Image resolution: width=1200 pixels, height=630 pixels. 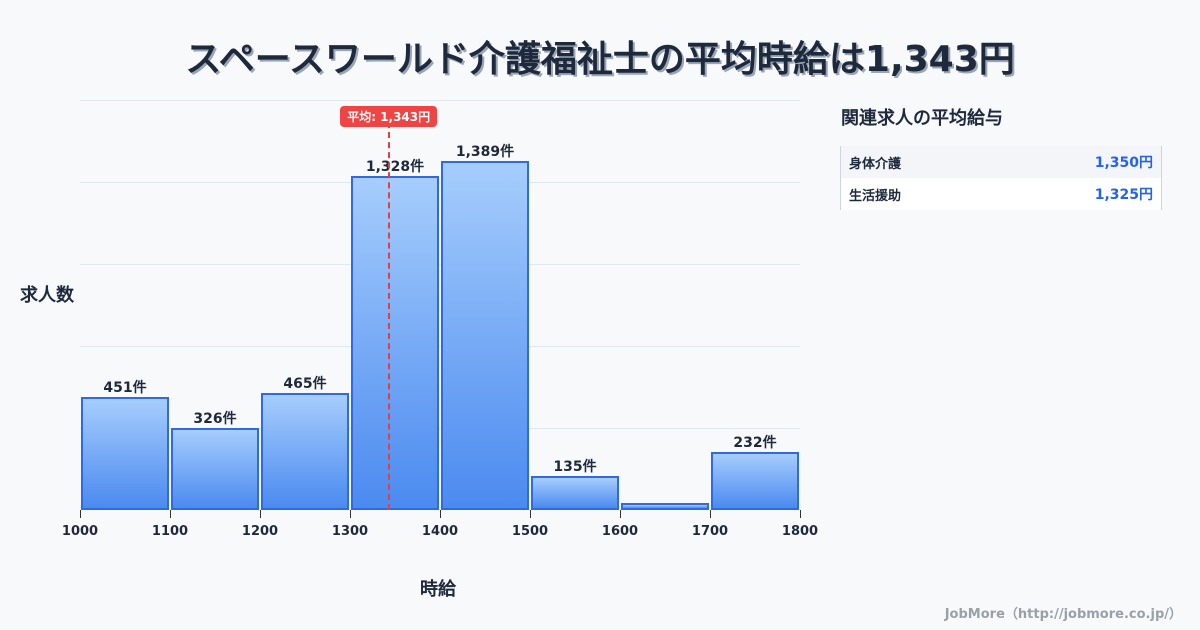 What do you see at coordinates (710, 531) in the screenshot?
I see `x-tick-label: 1700` at bounding box center [710, 531].